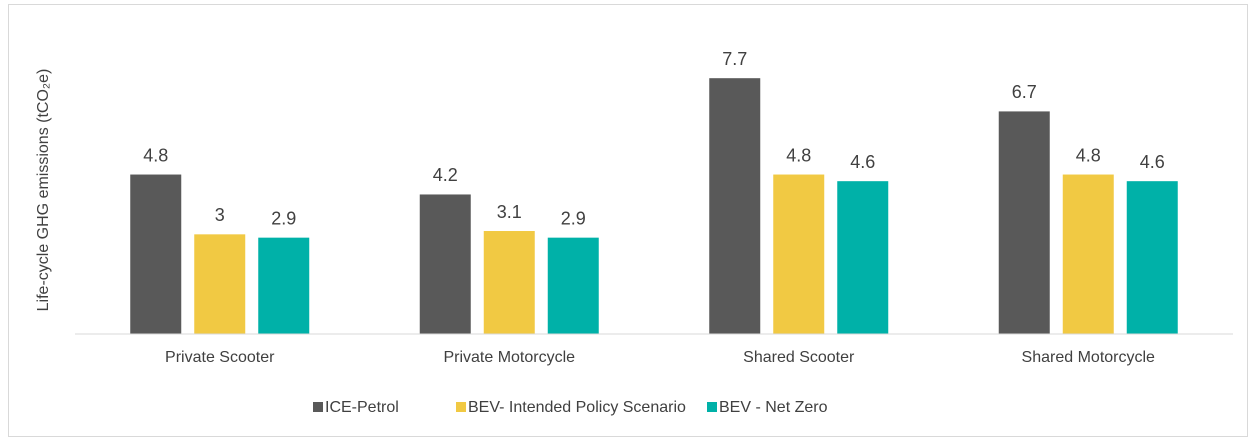 The image size is (1256, 444). Describe the element at coordinates (220, 215) in the screenshot. I see `data-label: 3` at that location.